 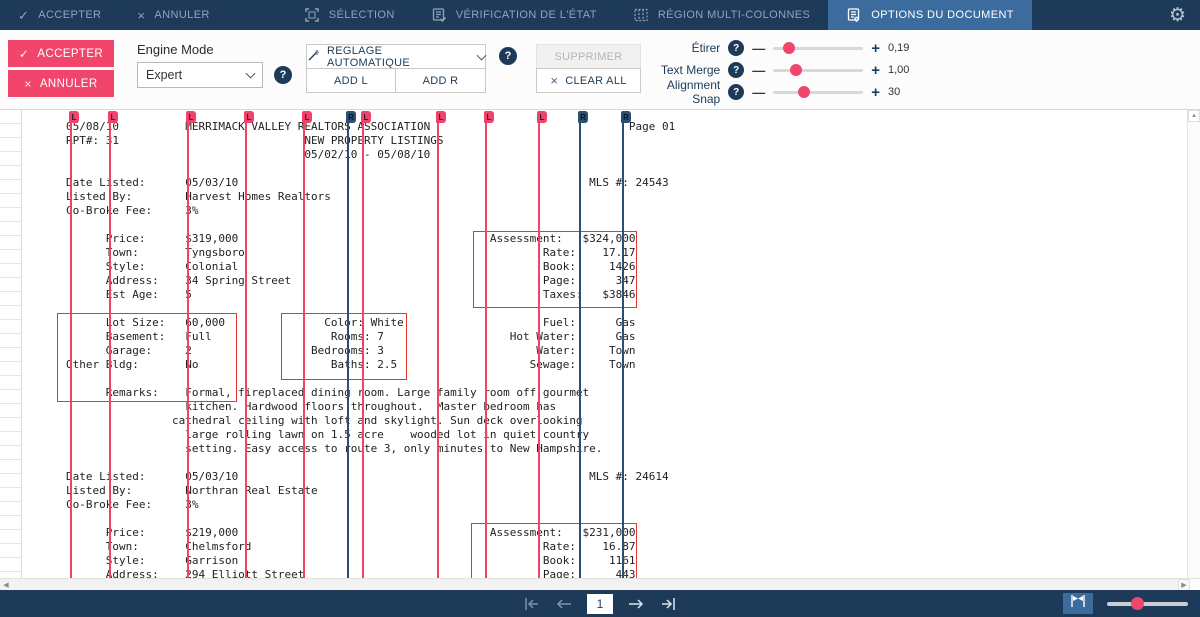 What do you see at coordinates (440, 80) in the screenshot?
I see `add-right-button: ADD R` at bounding box center [440, 80].